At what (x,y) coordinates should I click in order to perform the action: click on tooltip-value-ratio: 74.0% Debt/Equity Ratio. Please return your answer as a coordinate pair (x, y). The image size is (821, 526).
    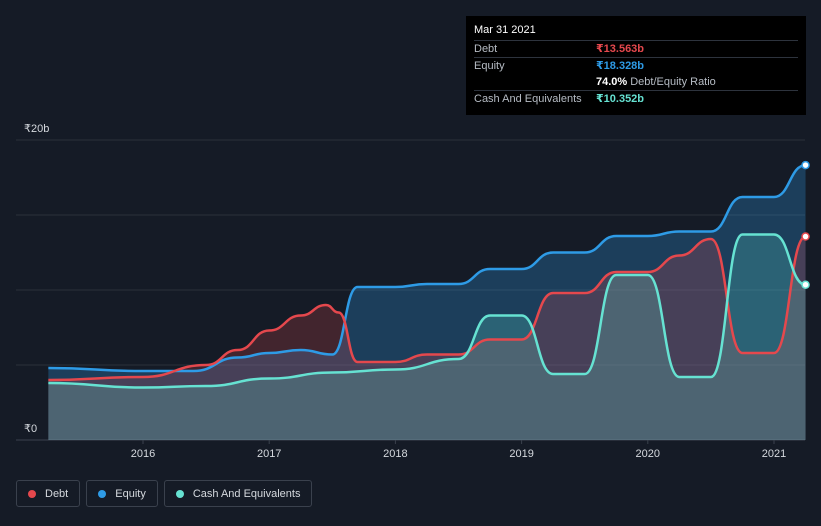
    Looking at the image, I should click on (656, 82).